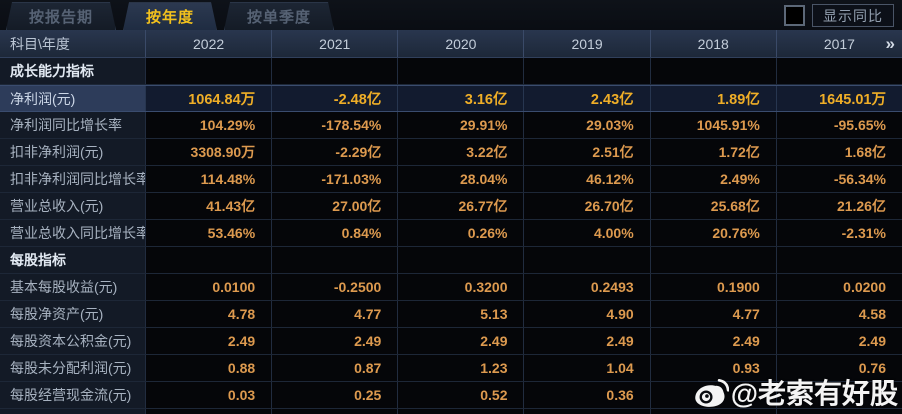 This screenshot has width=902, height=414. Describe the element at coordinates (838, 98) in the screenshot. I see `cell-value: 1645.01万` at that location.